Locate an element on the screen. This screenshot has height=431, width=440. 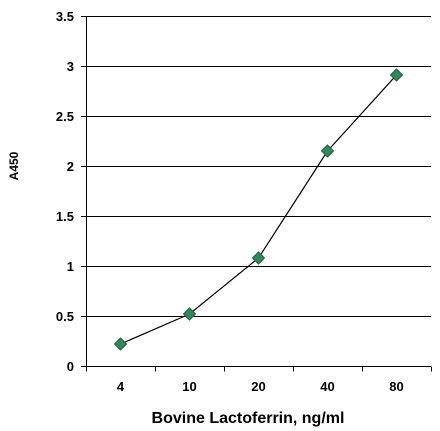
y-tick-label: 3 is located at coordinates (70, 66).